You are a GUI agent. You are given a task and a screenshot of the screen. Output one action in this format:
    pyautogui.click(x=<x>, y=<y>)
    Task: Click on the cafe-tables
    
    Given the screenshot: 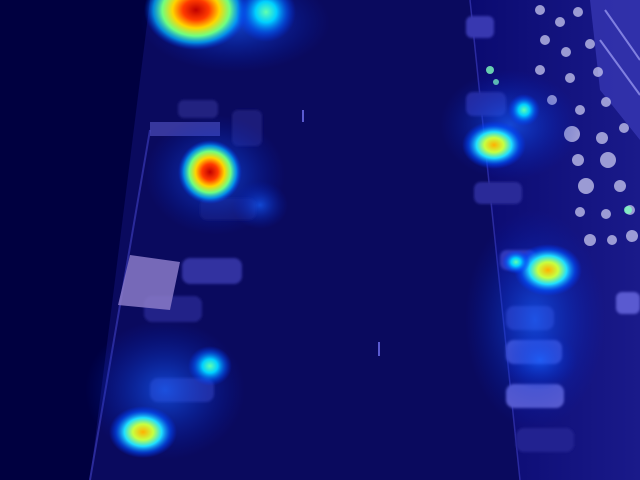 What is the action you would take?
    pyautogui.click(x=586, y=125)
    